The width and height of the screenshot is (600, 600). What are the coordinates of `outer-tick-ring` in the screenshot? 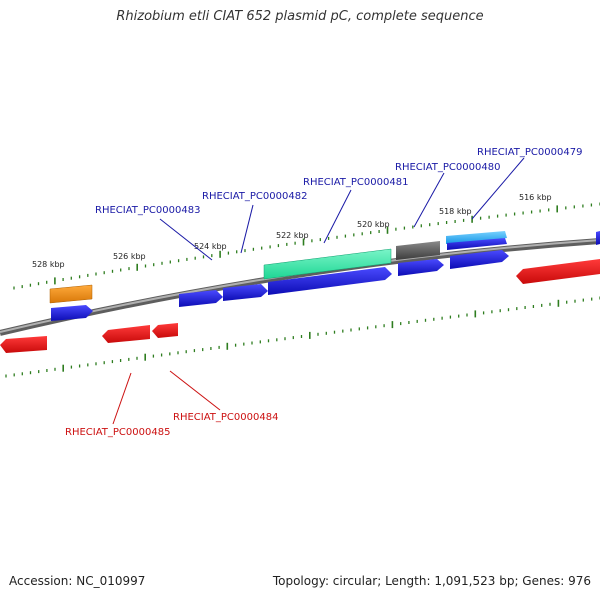 It's located at (306, 246).